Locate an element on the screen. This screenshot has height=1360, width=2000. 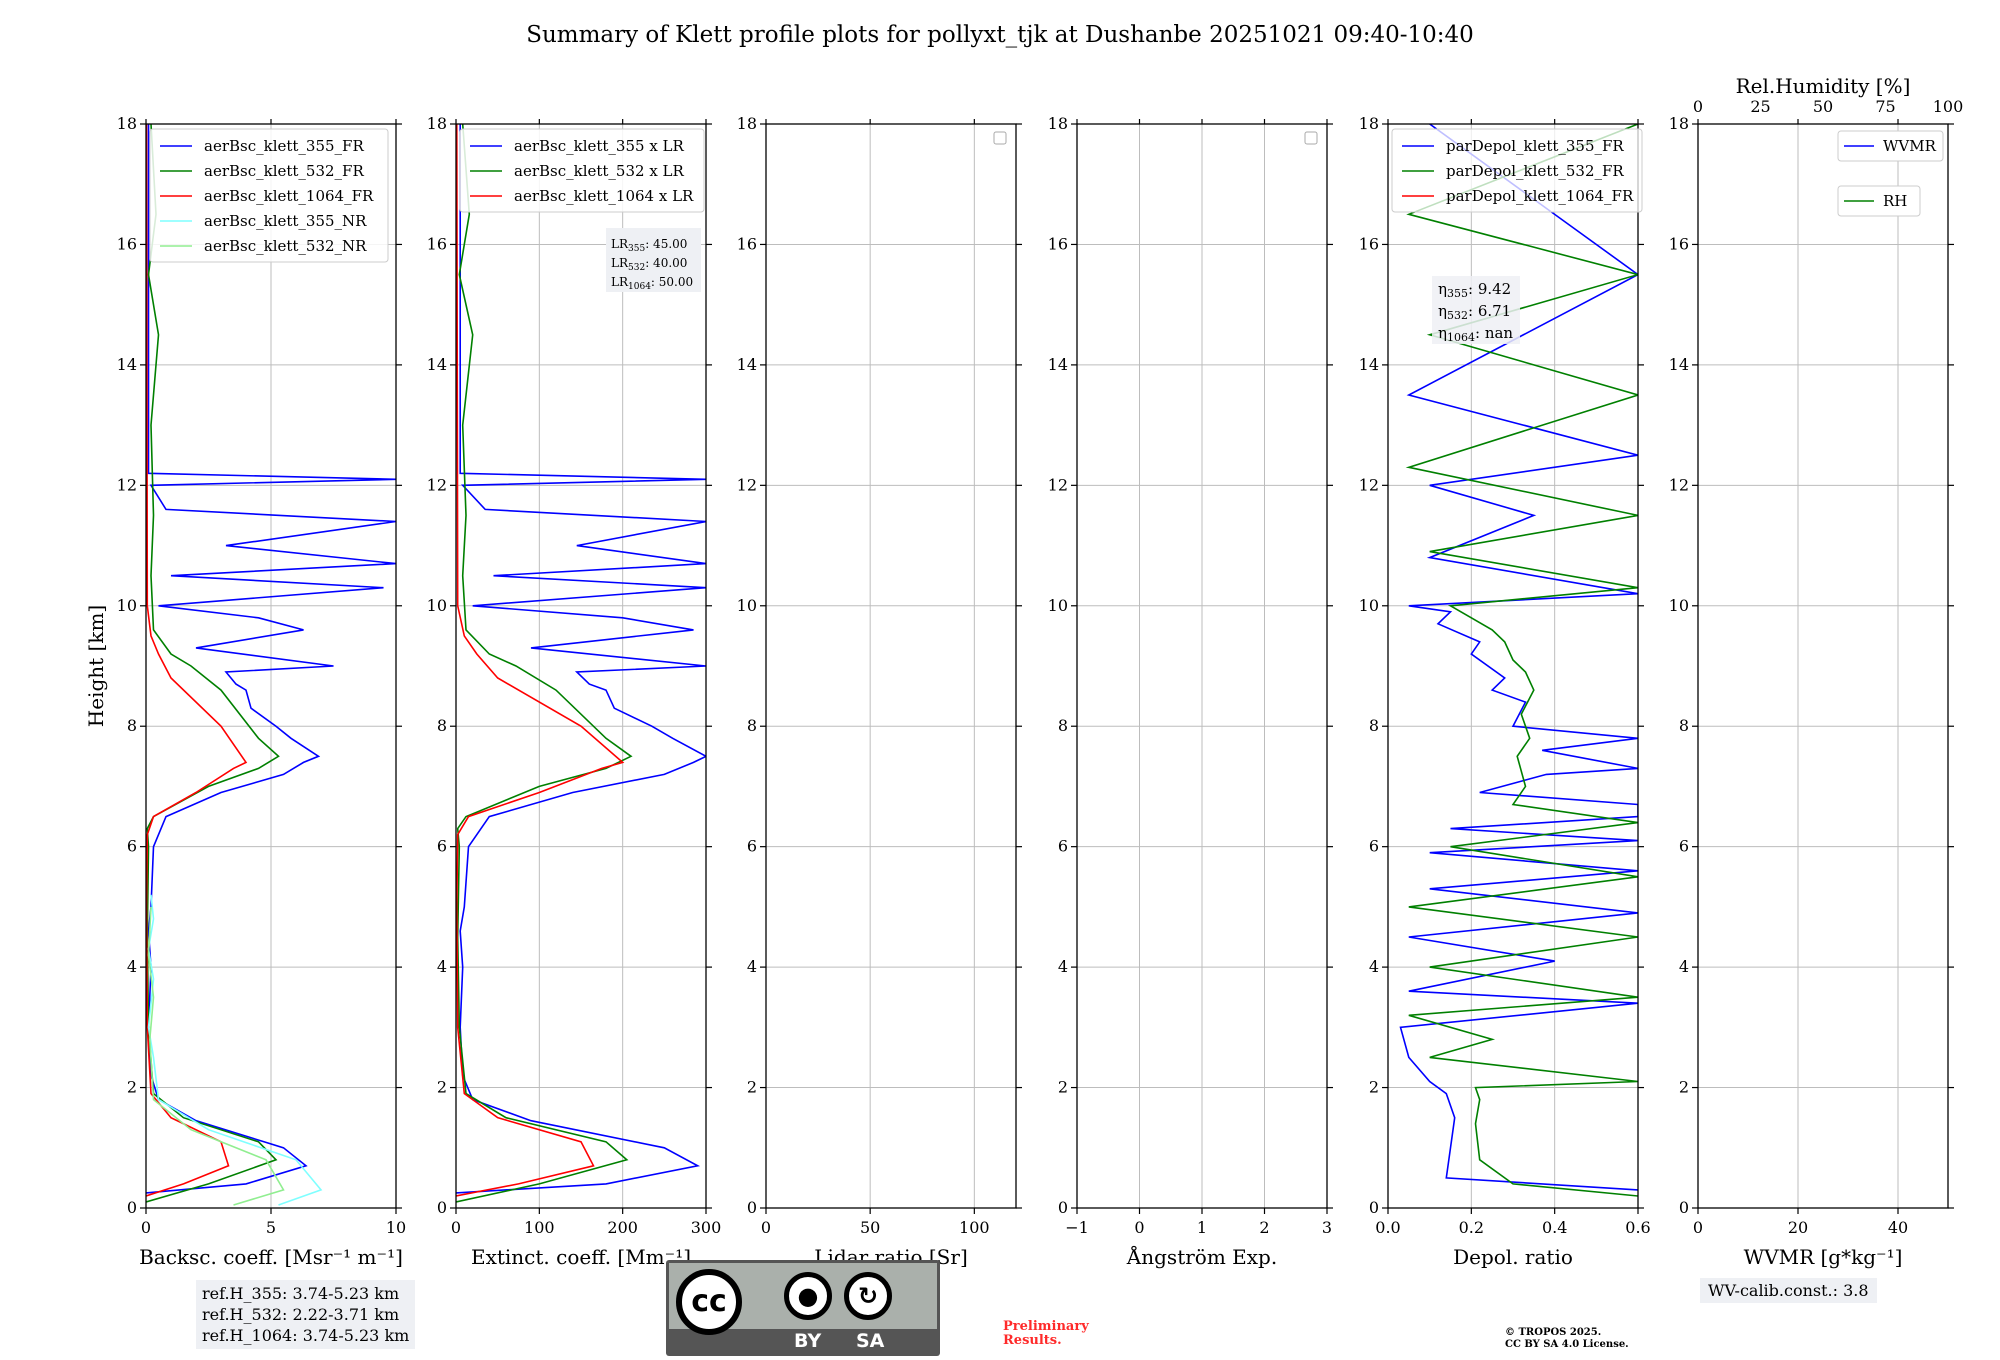
legend-label: aerBsc_klett_532_NR is located at coordinates (285, 246).